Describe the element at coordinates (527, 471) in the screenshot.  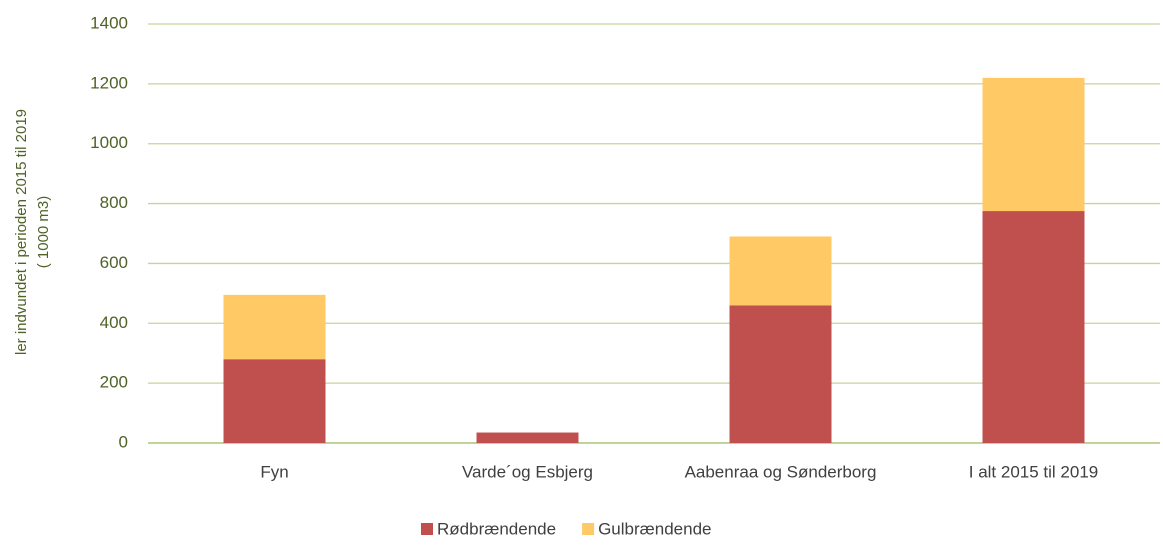
I see `x-tick-label: Varde´og Esbjerg` at that location.